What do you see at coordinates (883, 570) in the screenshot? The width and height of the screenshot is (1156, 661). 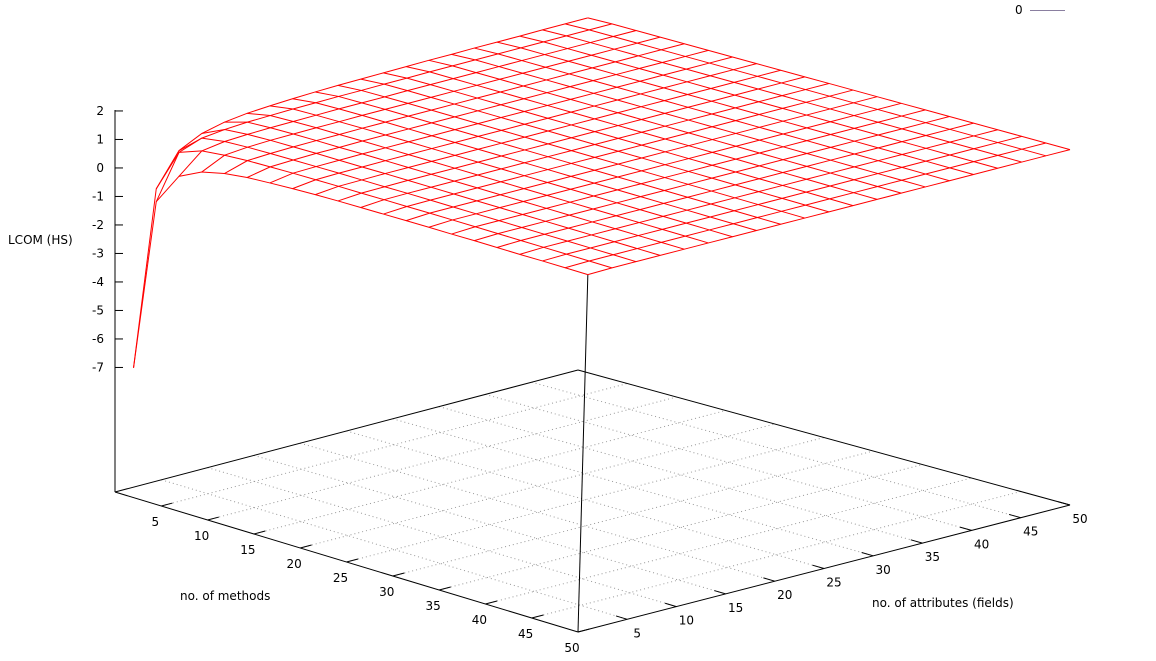 I see `y-tick-label: 30` at bounding box center [883, 570].